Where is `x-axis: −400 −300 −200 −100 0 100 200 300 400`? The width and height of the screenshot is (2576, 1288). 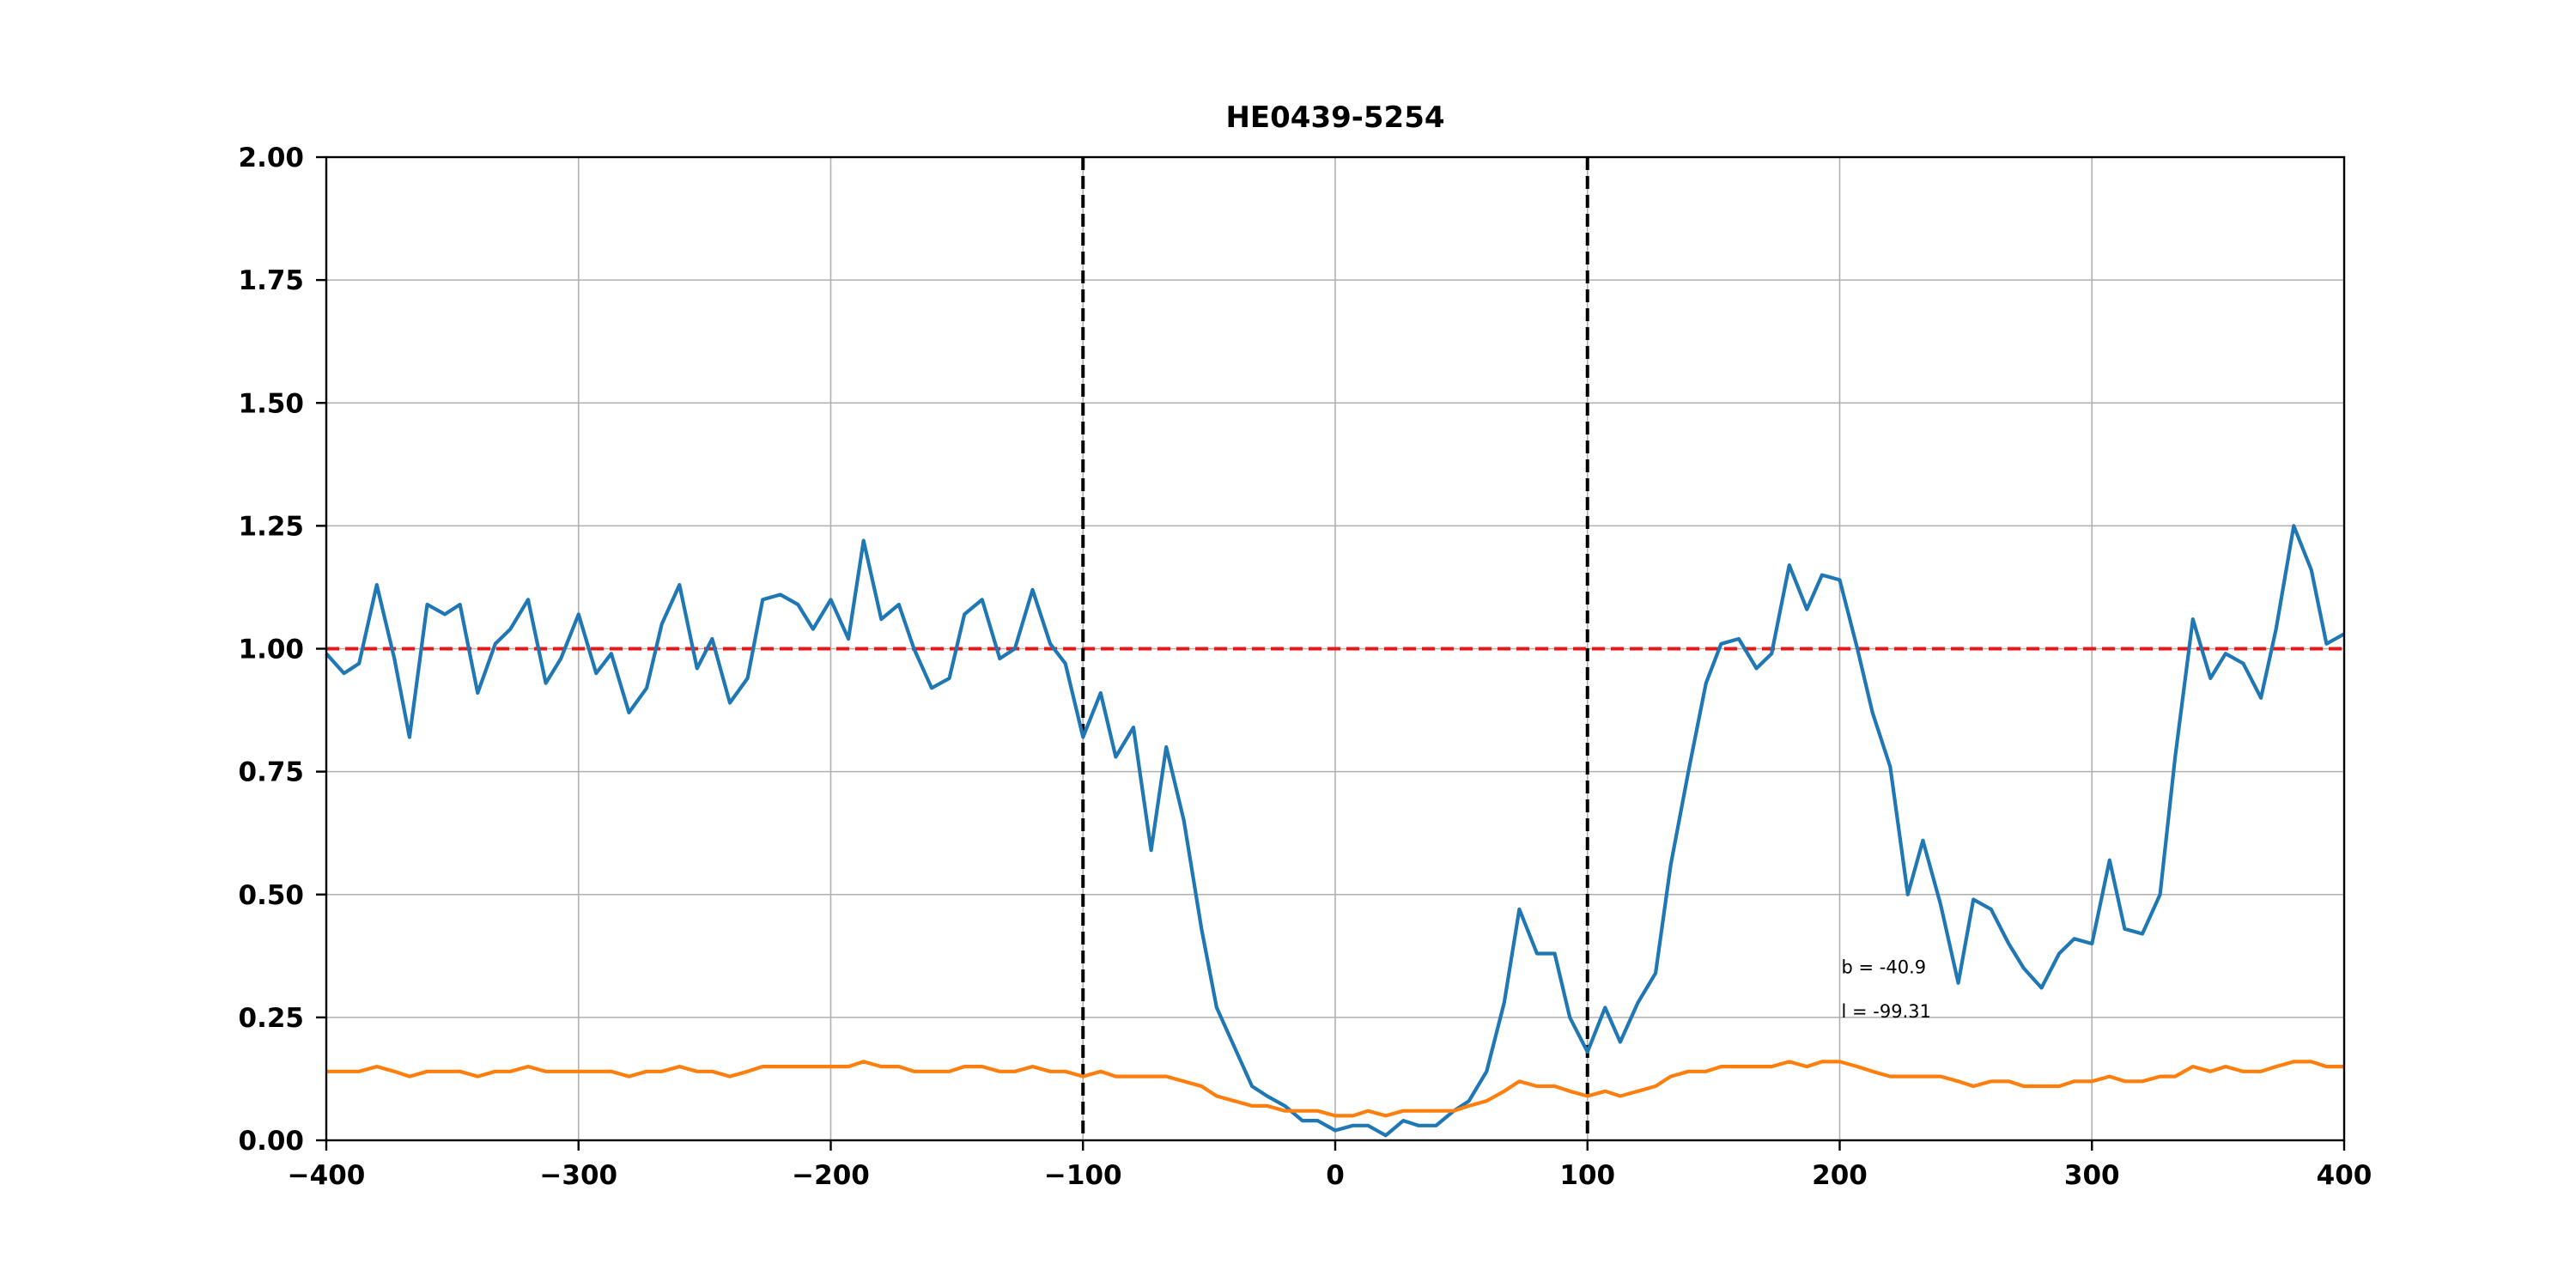
x-axis: −400 −300 −200 −100 0 100 200 300 400 is located at coordinates (1330, 1166).